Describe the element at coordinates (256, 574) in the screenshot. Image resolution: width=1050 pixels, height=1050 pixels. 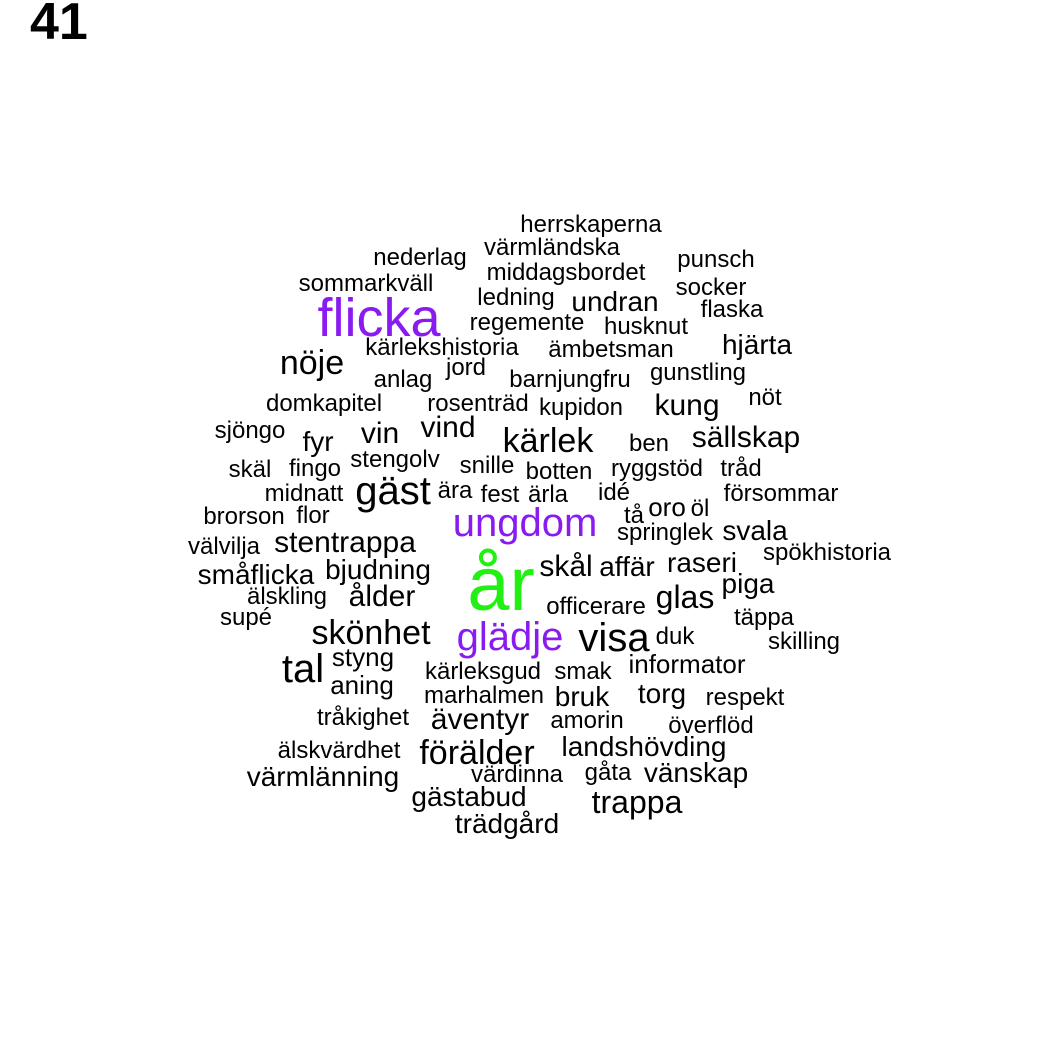
I see `word-smaflicka: småflicka` at that location.